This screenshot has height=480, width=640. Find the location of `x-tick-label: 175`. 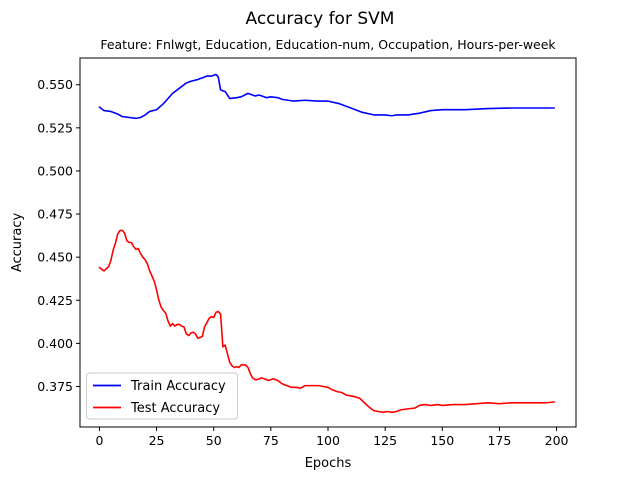

x-tick-label: 175 is located at coordinates (499, 440).